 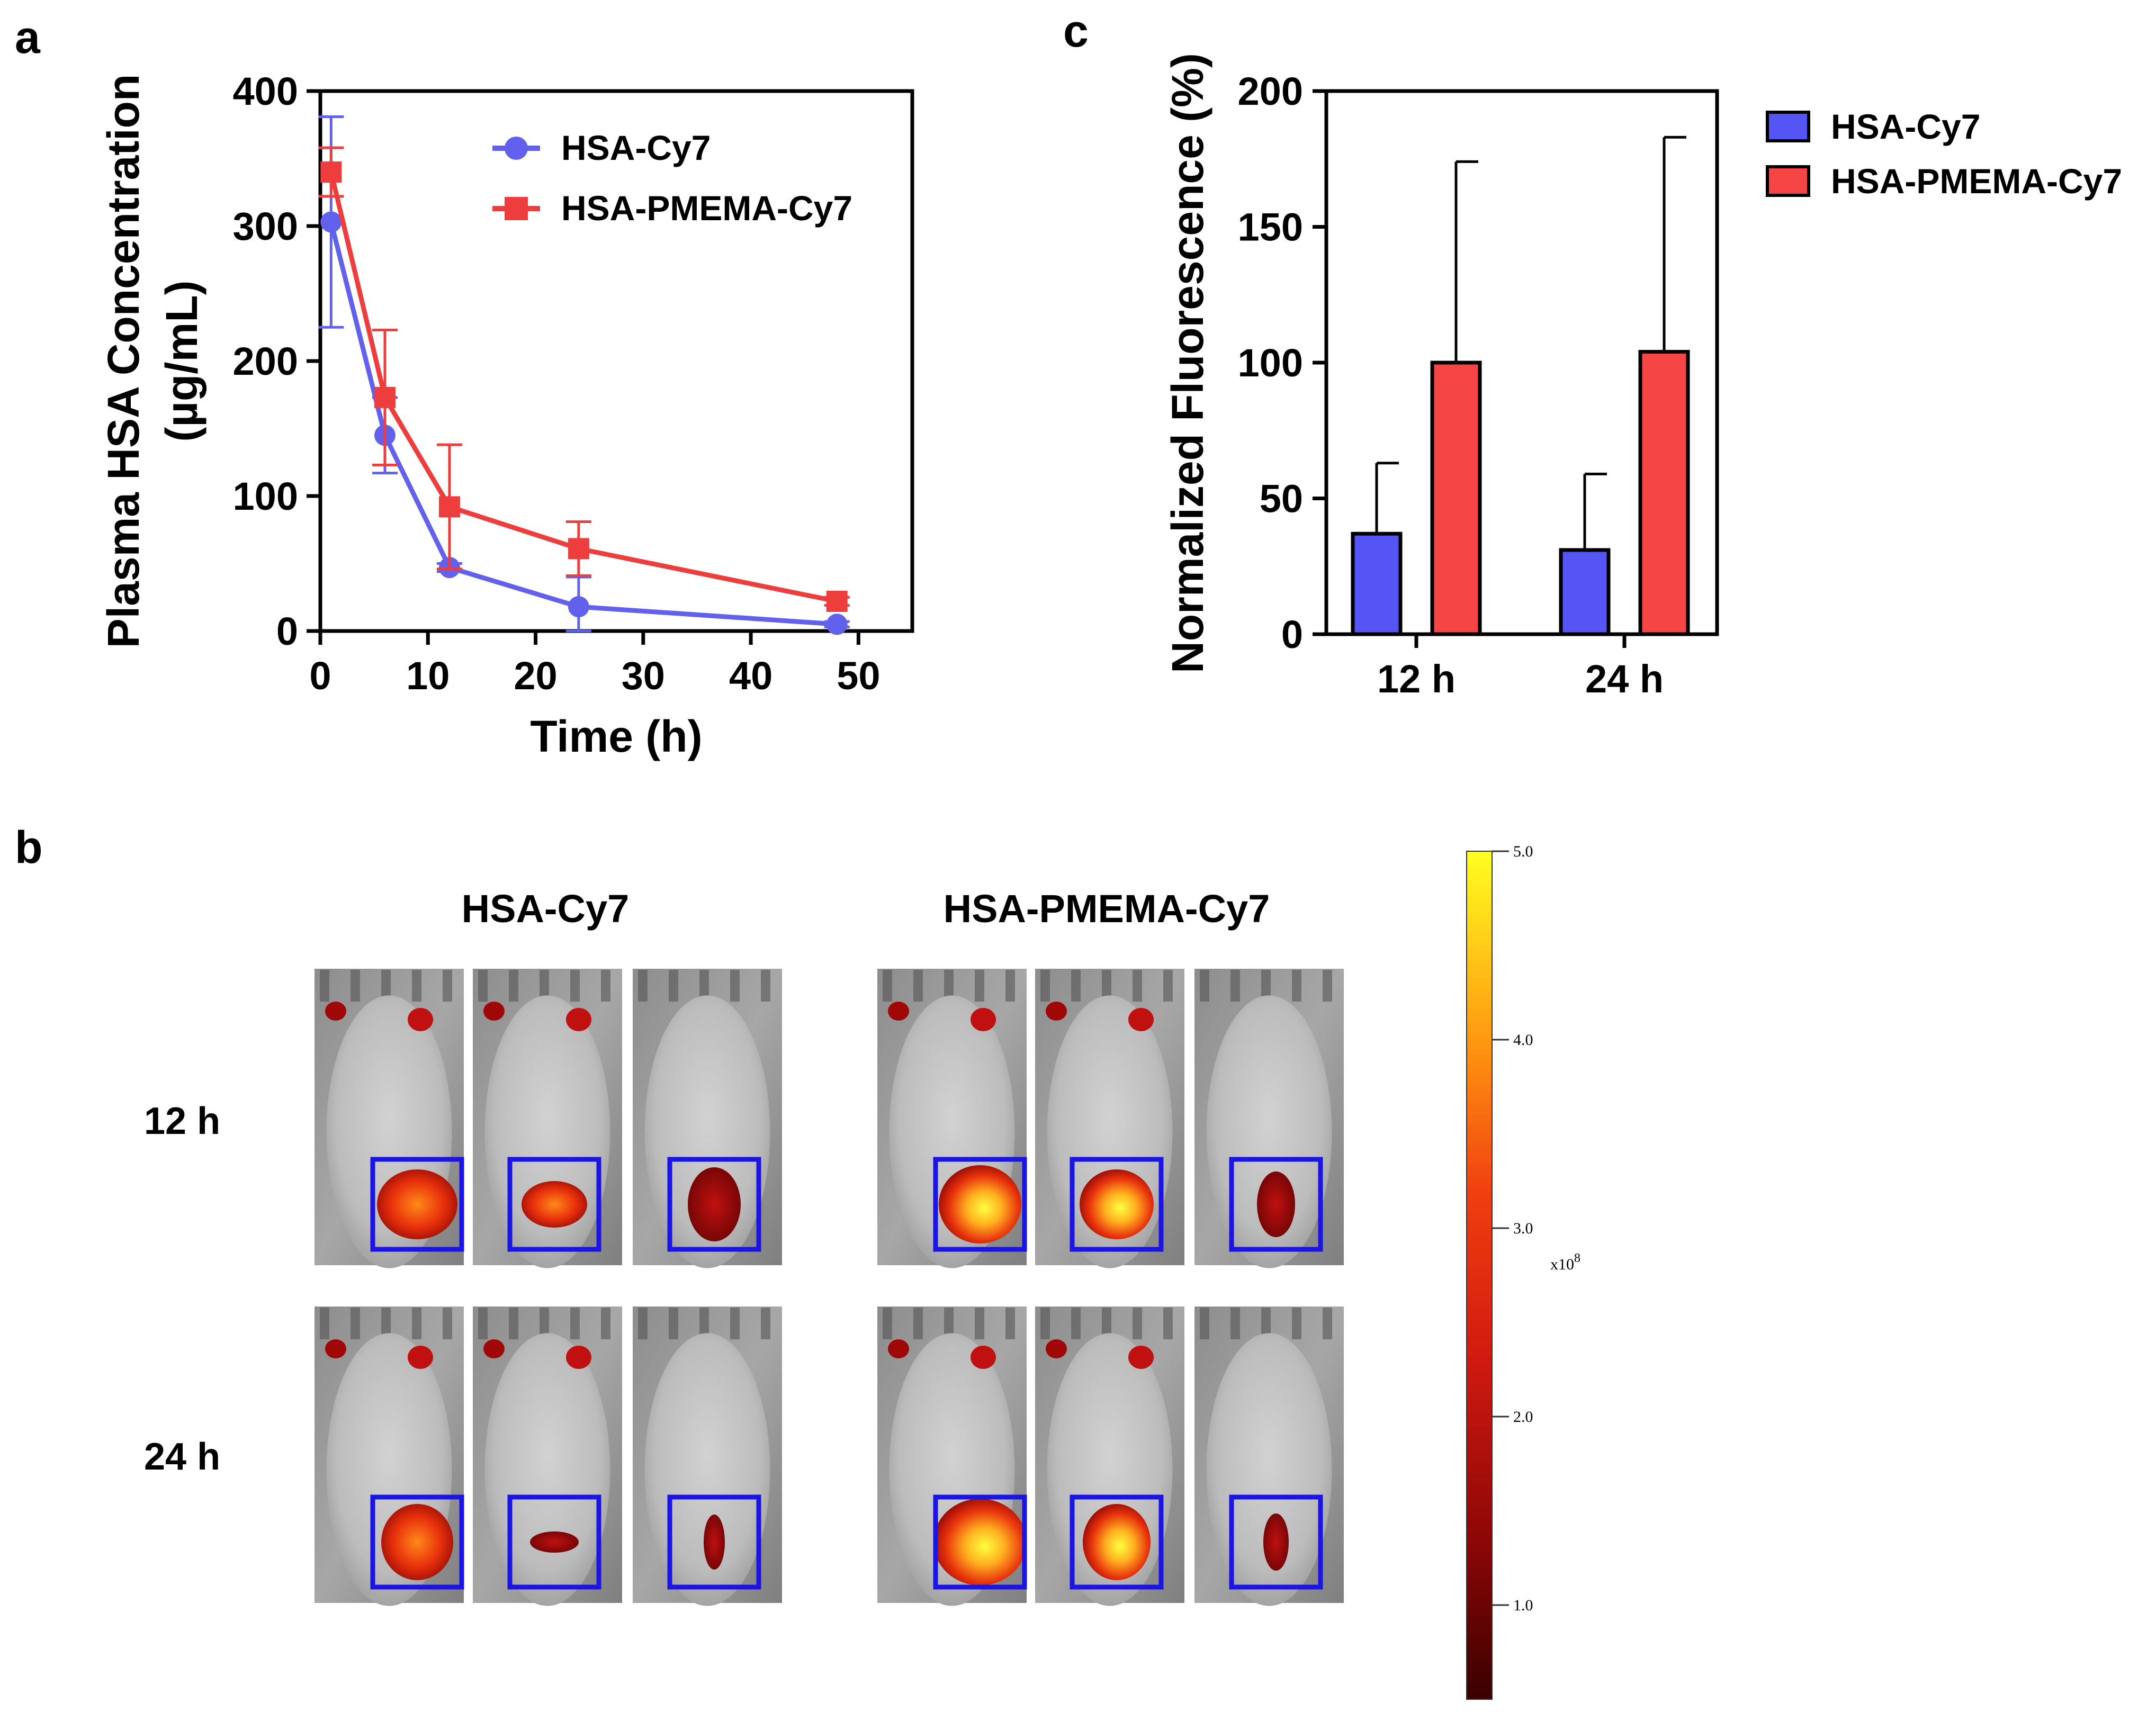 I want to click on legend-c-label-pmema: HSA-PMEMA-Cy7, so click(x=1976, y=181).